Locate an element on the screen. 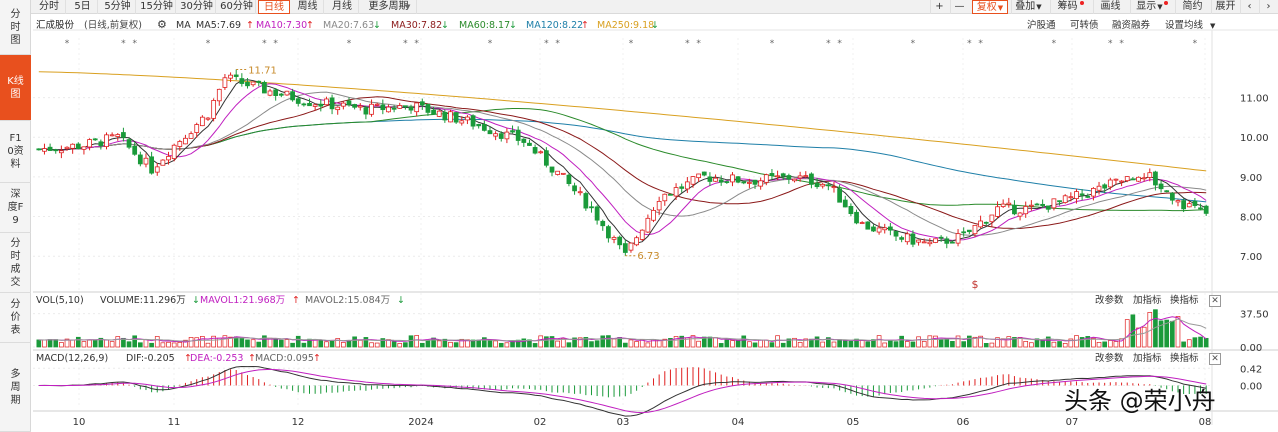  toolbar-simple-label: 简约 is located at coordinates (1192, 6).